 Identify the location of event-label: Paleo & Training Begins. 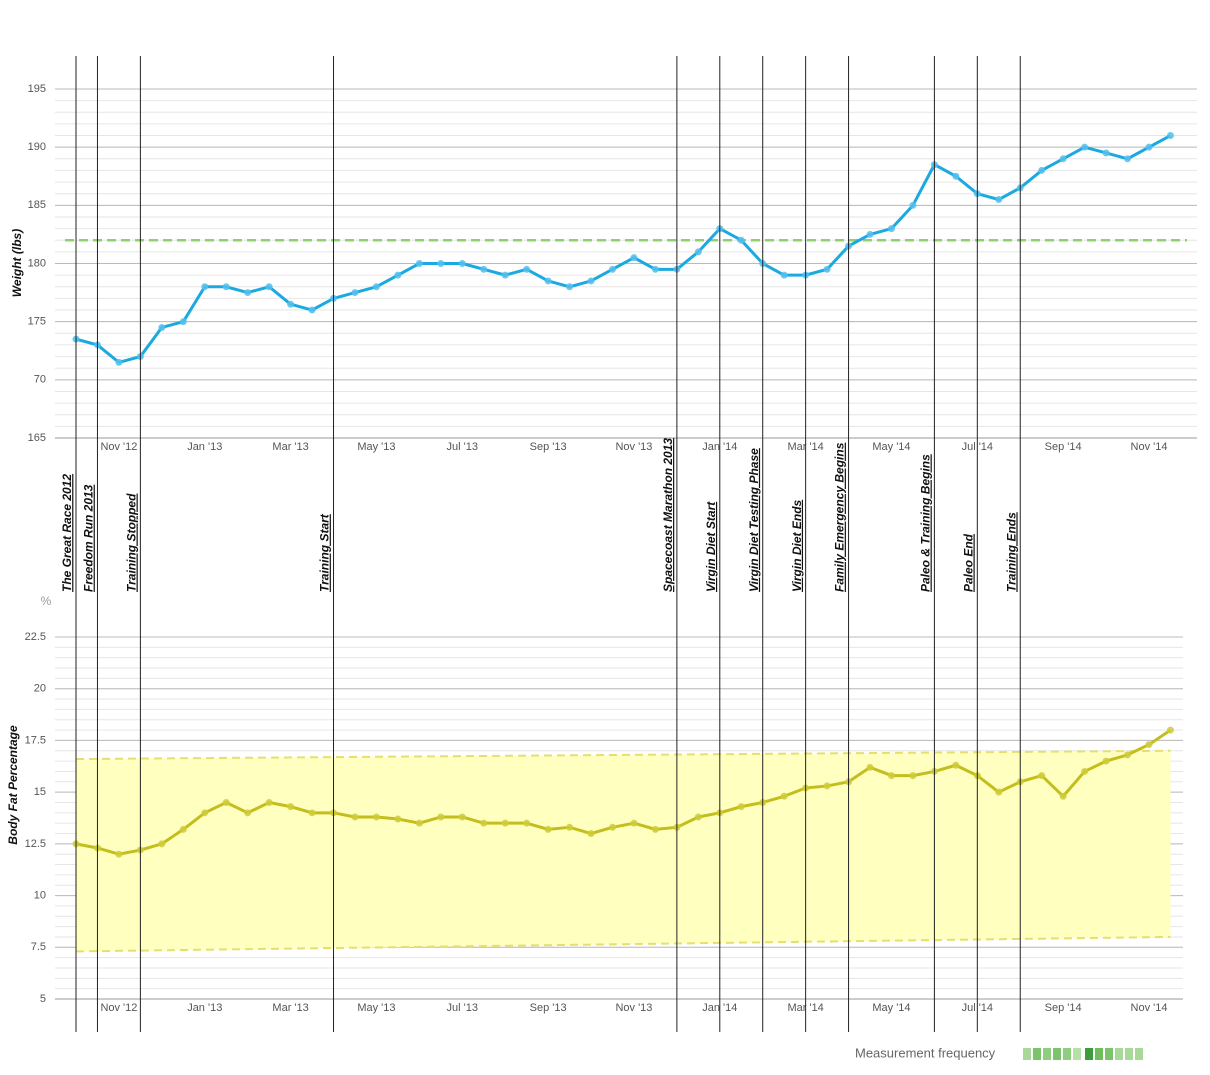
(926, 523).